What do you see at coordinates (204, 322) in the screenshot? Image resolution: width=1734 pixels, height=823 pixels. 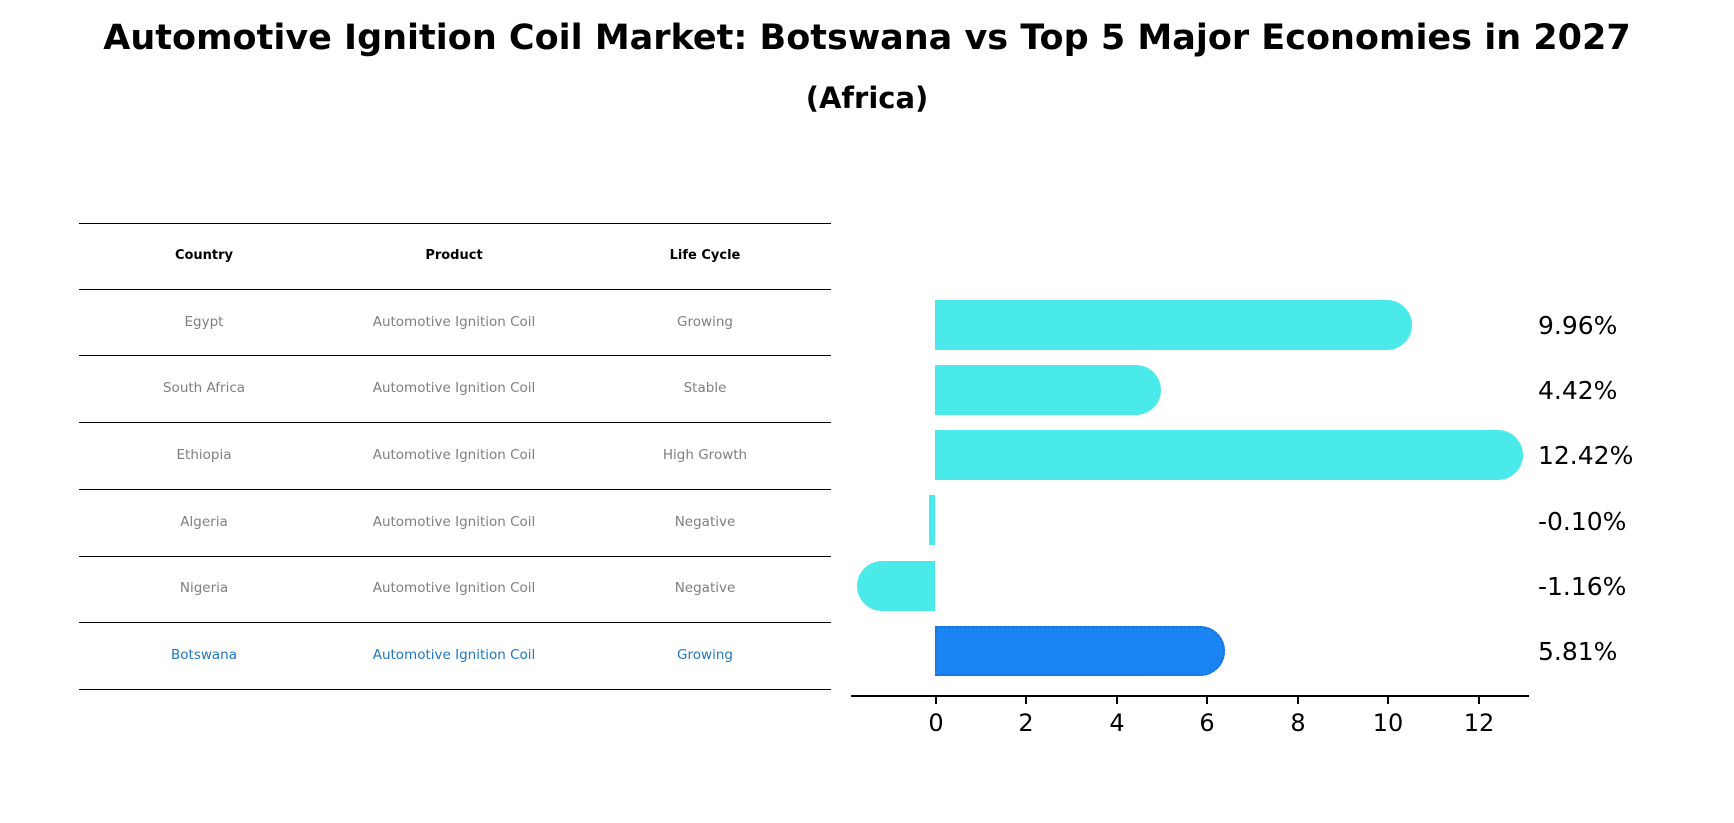 I see `cell-country: Egypt` at bounding box center [204, 322].